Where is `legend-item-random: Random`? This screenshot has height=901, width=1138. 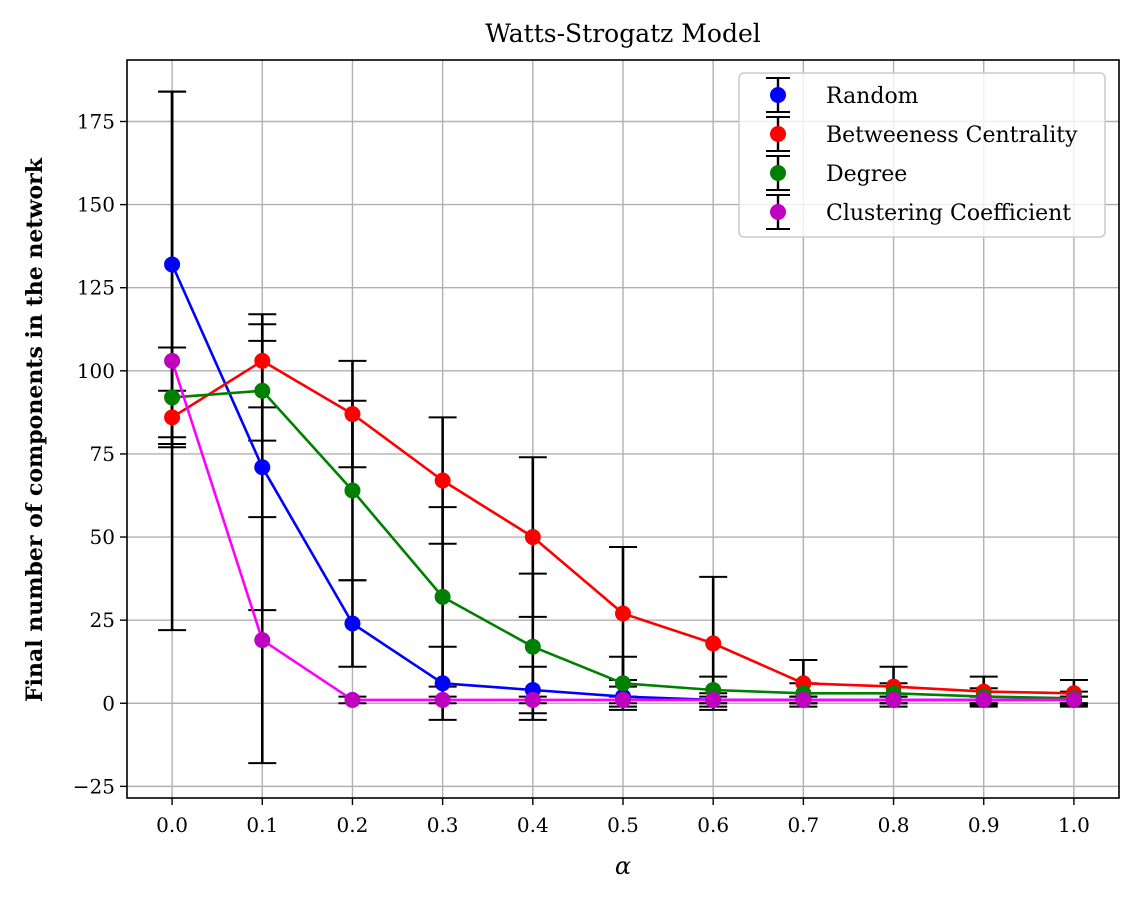 legend-item-random: Random is located at coordinates (842, 95).